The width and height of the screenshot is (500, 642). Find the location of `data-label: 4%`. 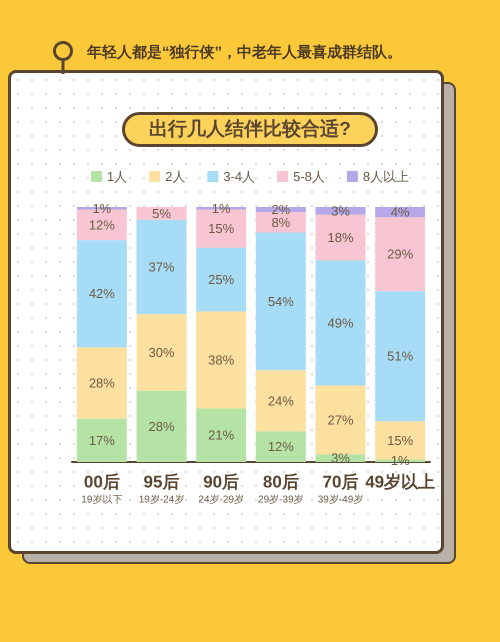

data-label: 4% is located at coordinates (400, 212).